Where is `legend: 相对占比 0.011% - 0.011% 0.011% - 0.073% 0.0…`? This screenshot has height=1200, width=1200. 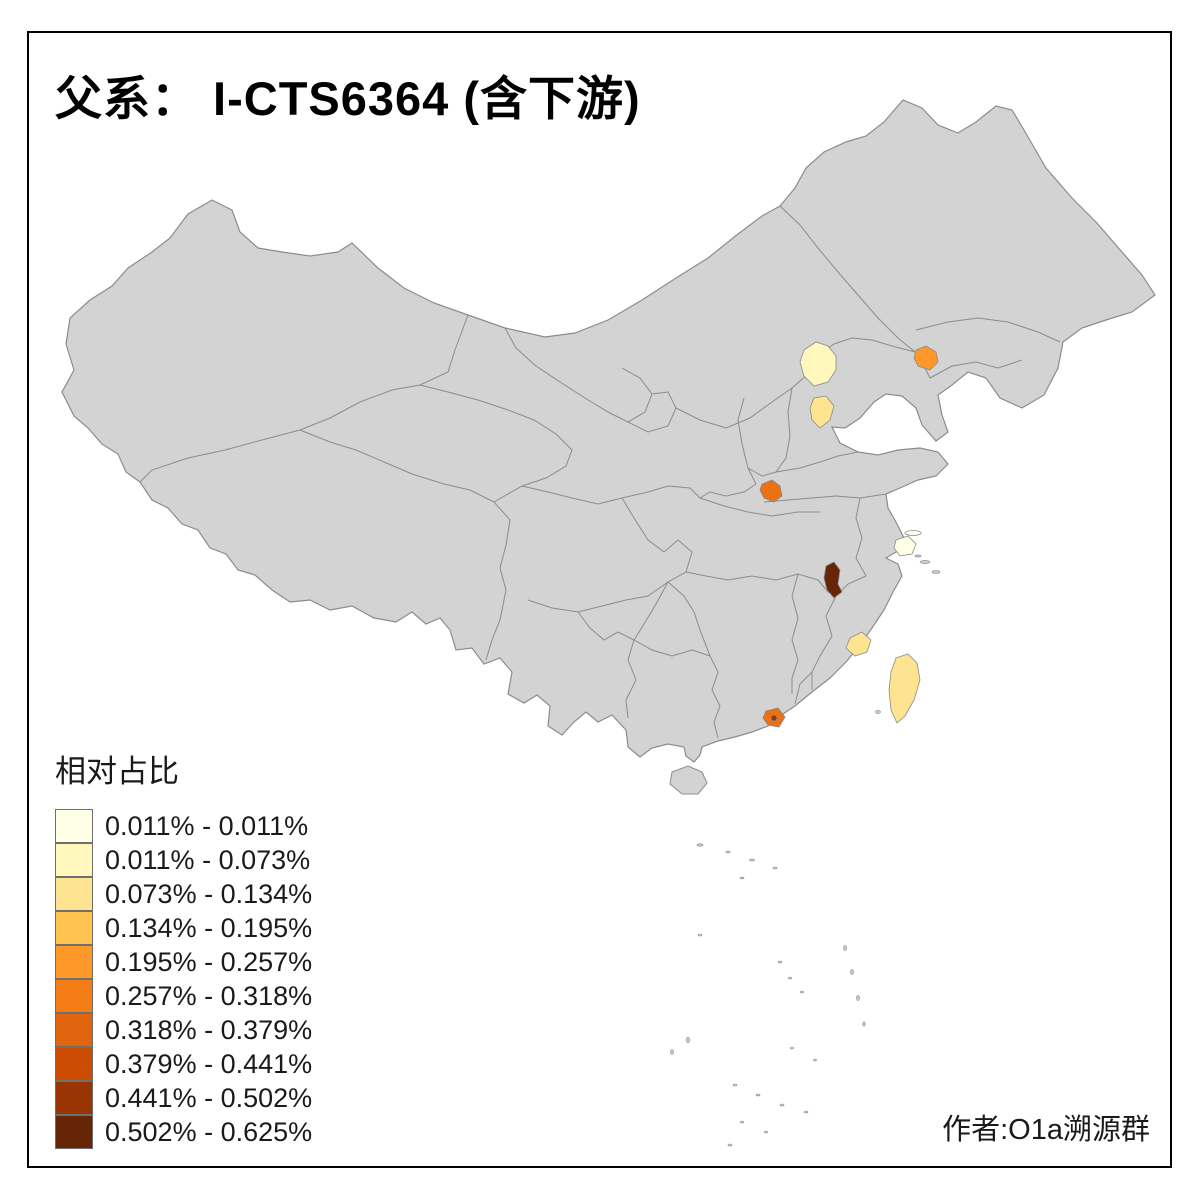 legend: 相对占比 0.011% - 0.011% 0.011% - 0.073% 0.0… is located at coordinates (183, 947).